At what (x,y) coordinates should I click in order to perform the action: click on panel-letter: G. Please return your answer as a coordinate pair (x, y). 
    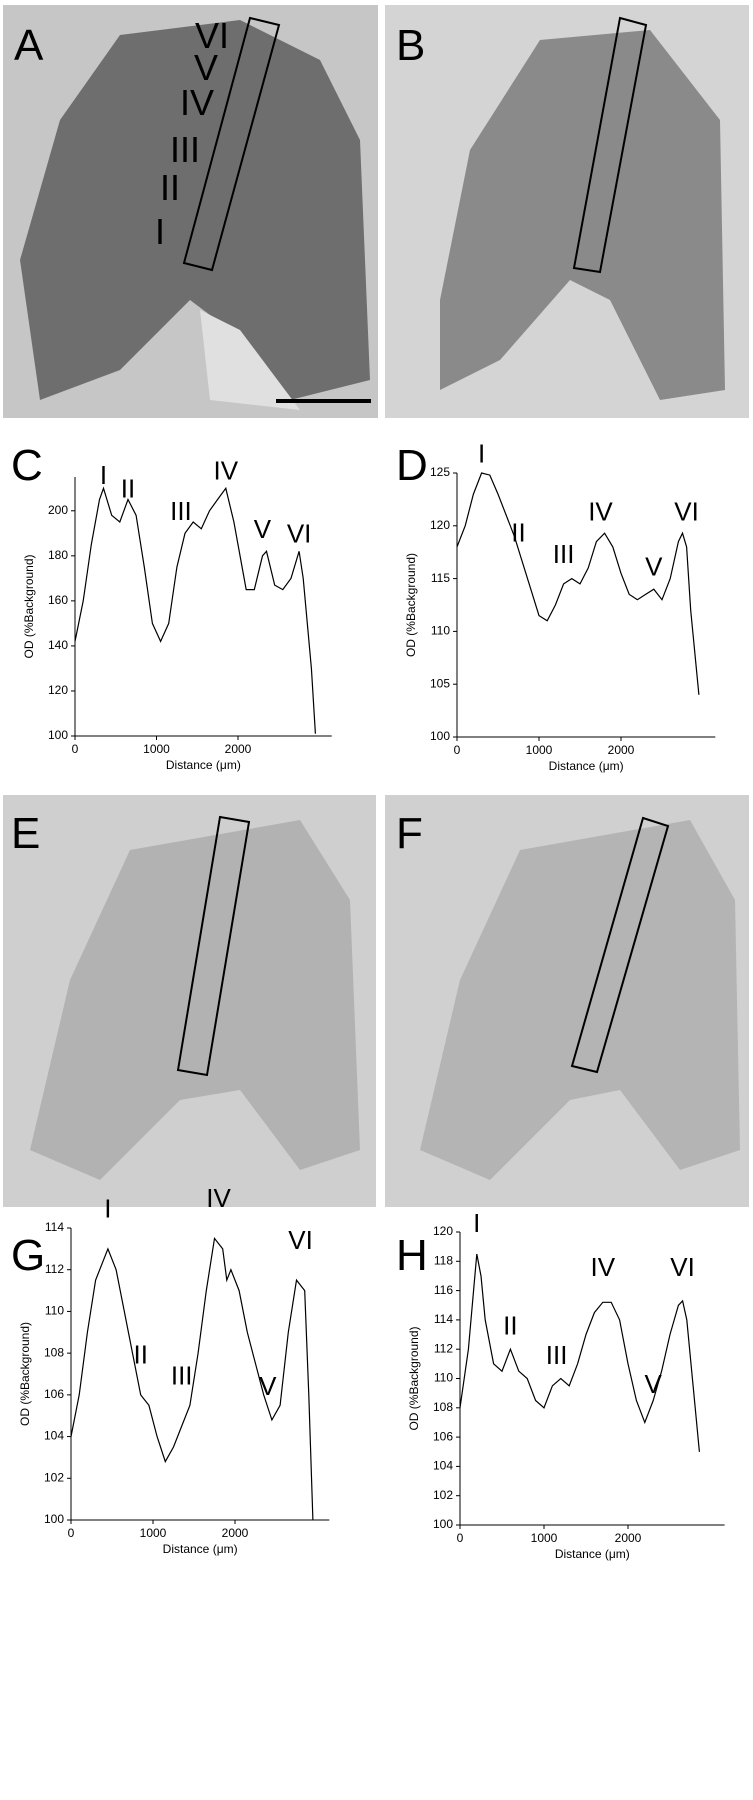
    Looking at the image, I should click on (28, 1255).